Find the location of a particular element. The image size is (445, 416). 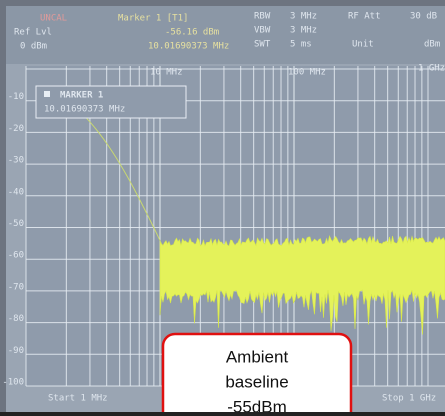

x-label: 100 MHz is located at coordinates (307, 73).